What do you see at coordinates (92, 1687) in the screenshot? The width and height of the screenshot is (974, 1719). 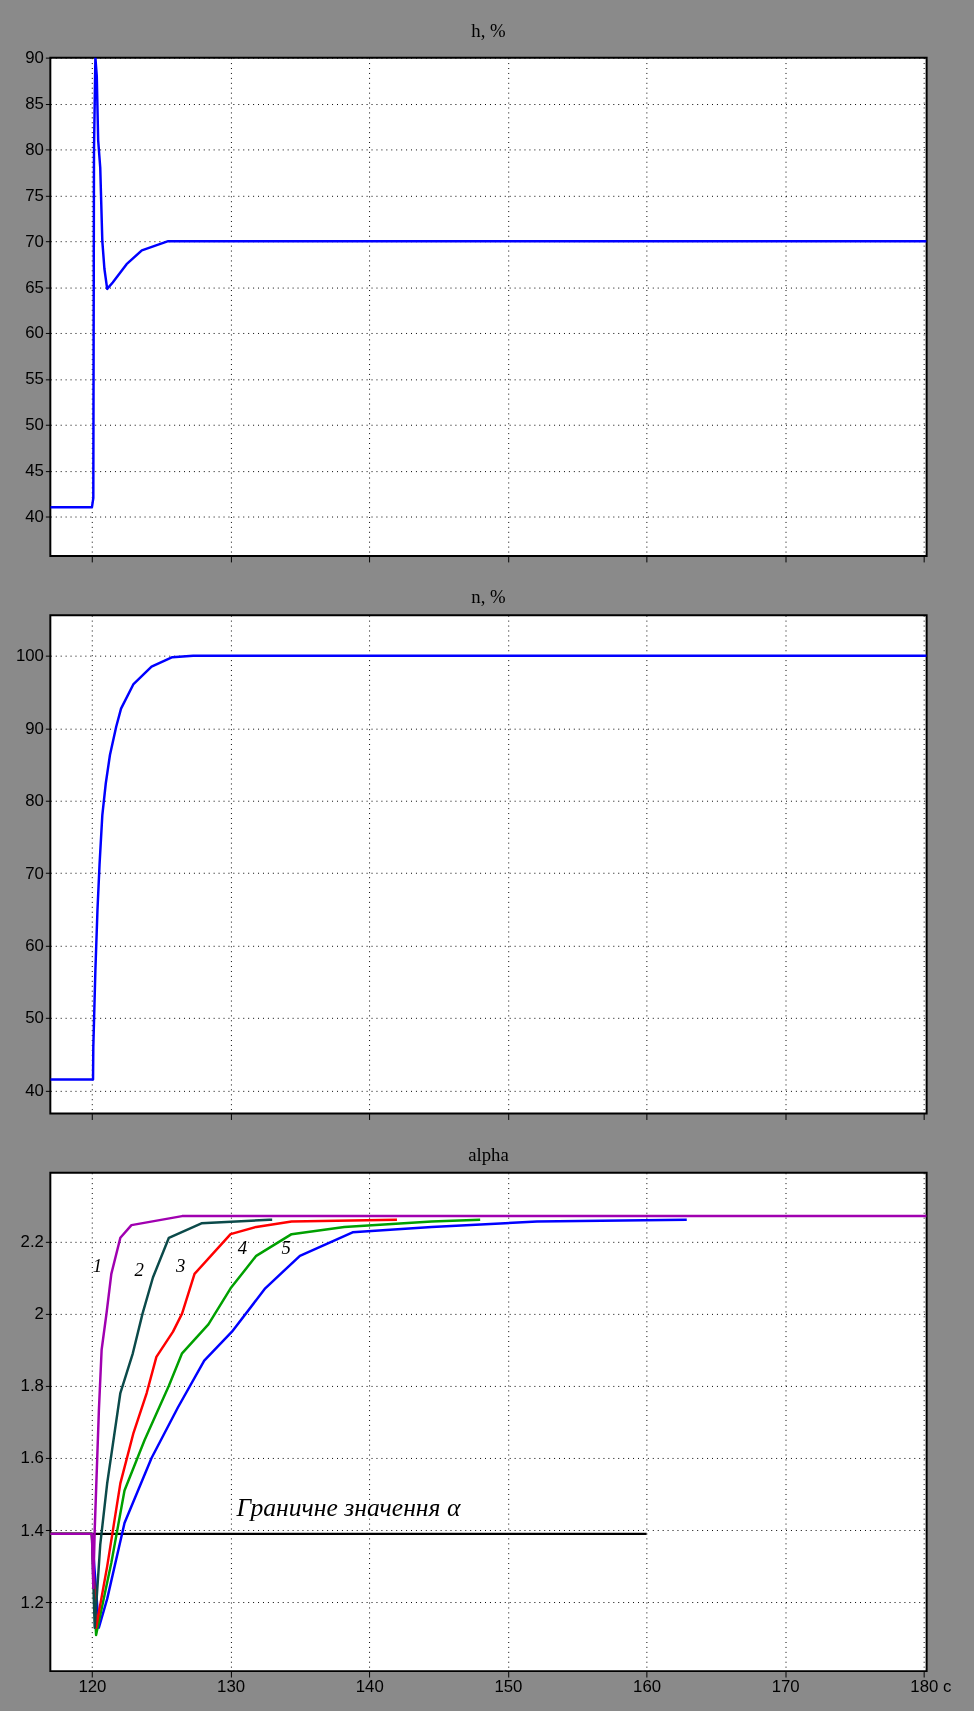 I see `x-tick-label: 120` at bounding box center [92, 1687].